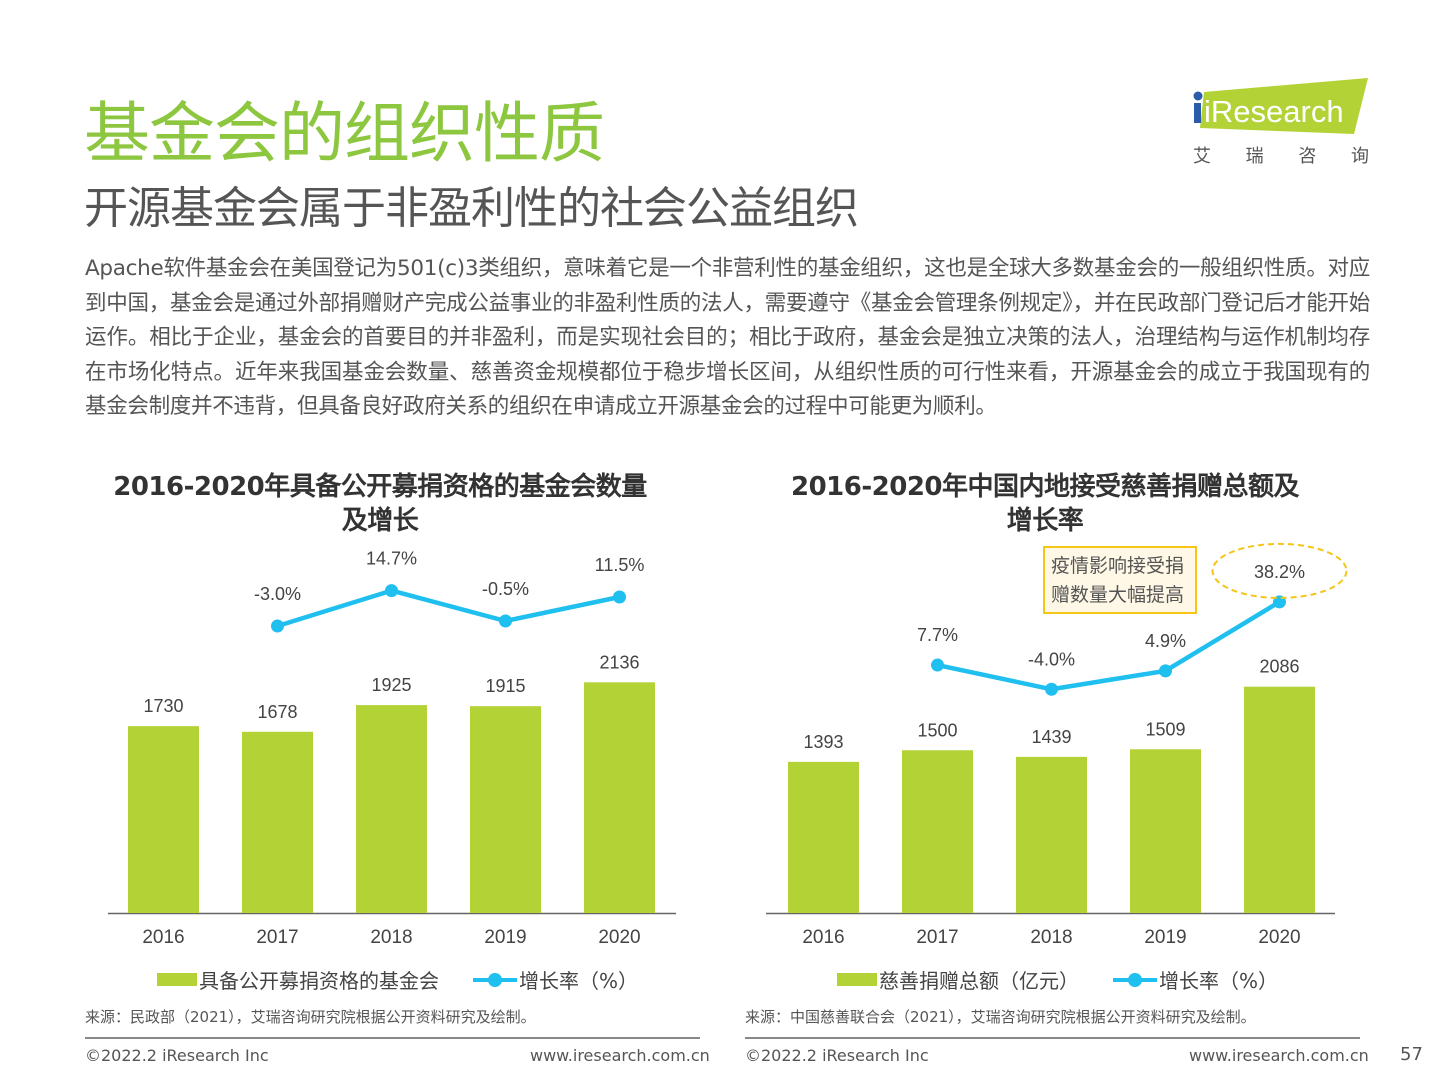 The height and width of the screenshot is (1080, 1440). I want to click on bar-value-label: 2086, so click(1279, 667).